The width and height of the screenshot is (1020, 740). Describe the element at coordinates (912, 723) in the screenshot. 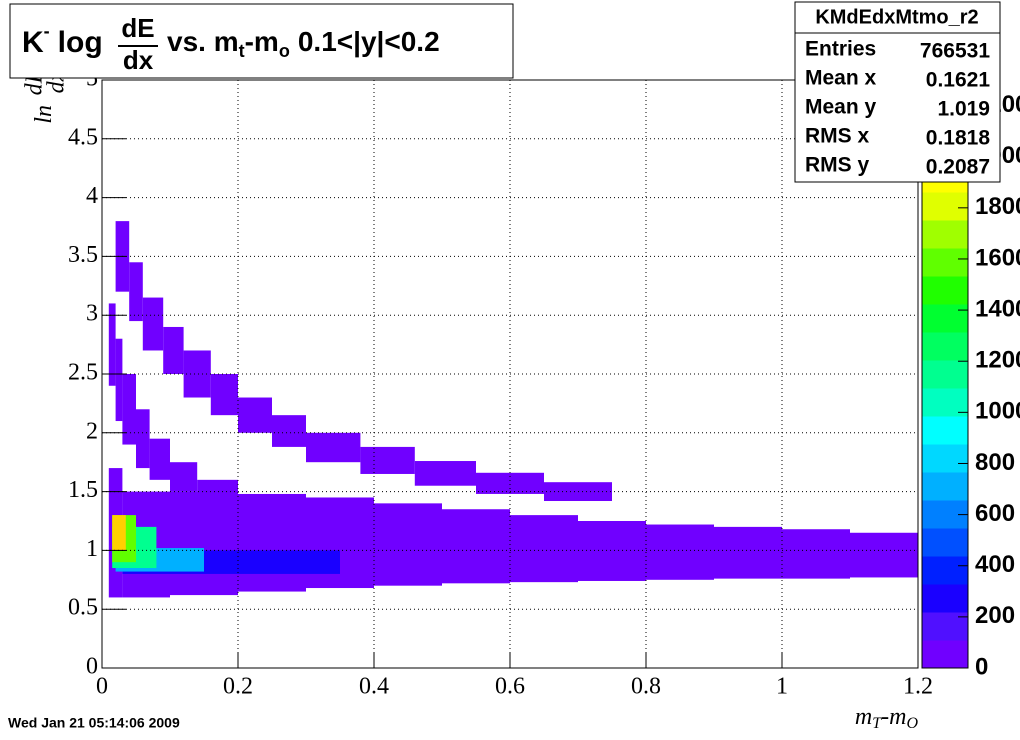

I see `x-label-part: O` at that location.